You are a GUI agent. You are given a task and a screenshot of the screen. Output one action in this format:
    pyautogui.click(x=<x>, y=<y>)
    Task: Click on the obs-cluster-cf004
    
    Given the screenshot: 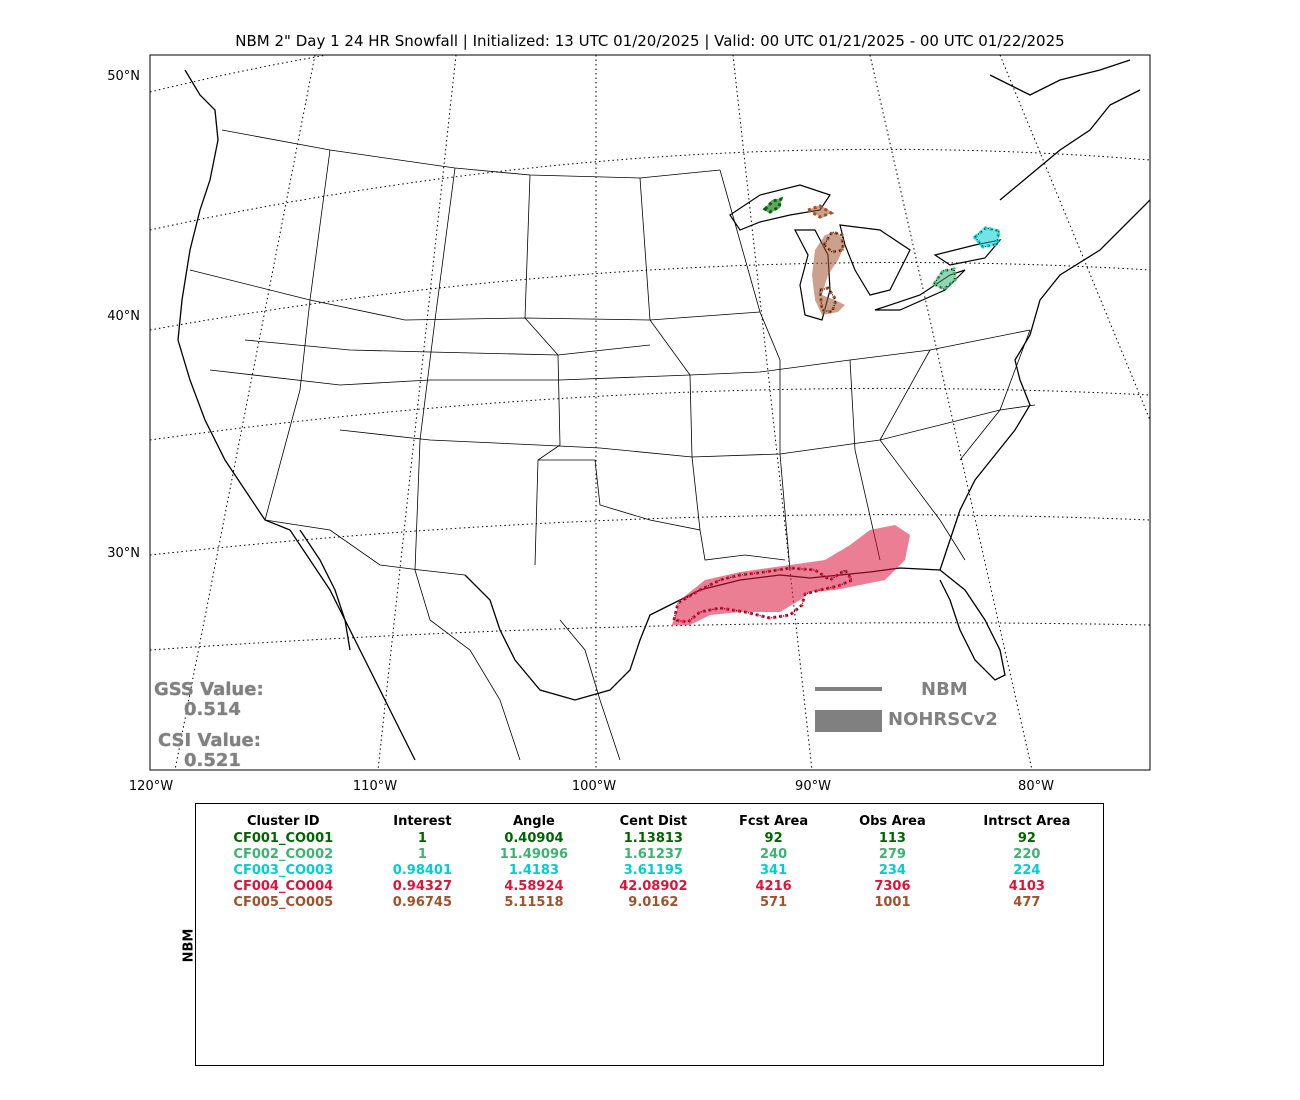 What is the action you would take?
    pyautogui.click(x=791, y=575)
    